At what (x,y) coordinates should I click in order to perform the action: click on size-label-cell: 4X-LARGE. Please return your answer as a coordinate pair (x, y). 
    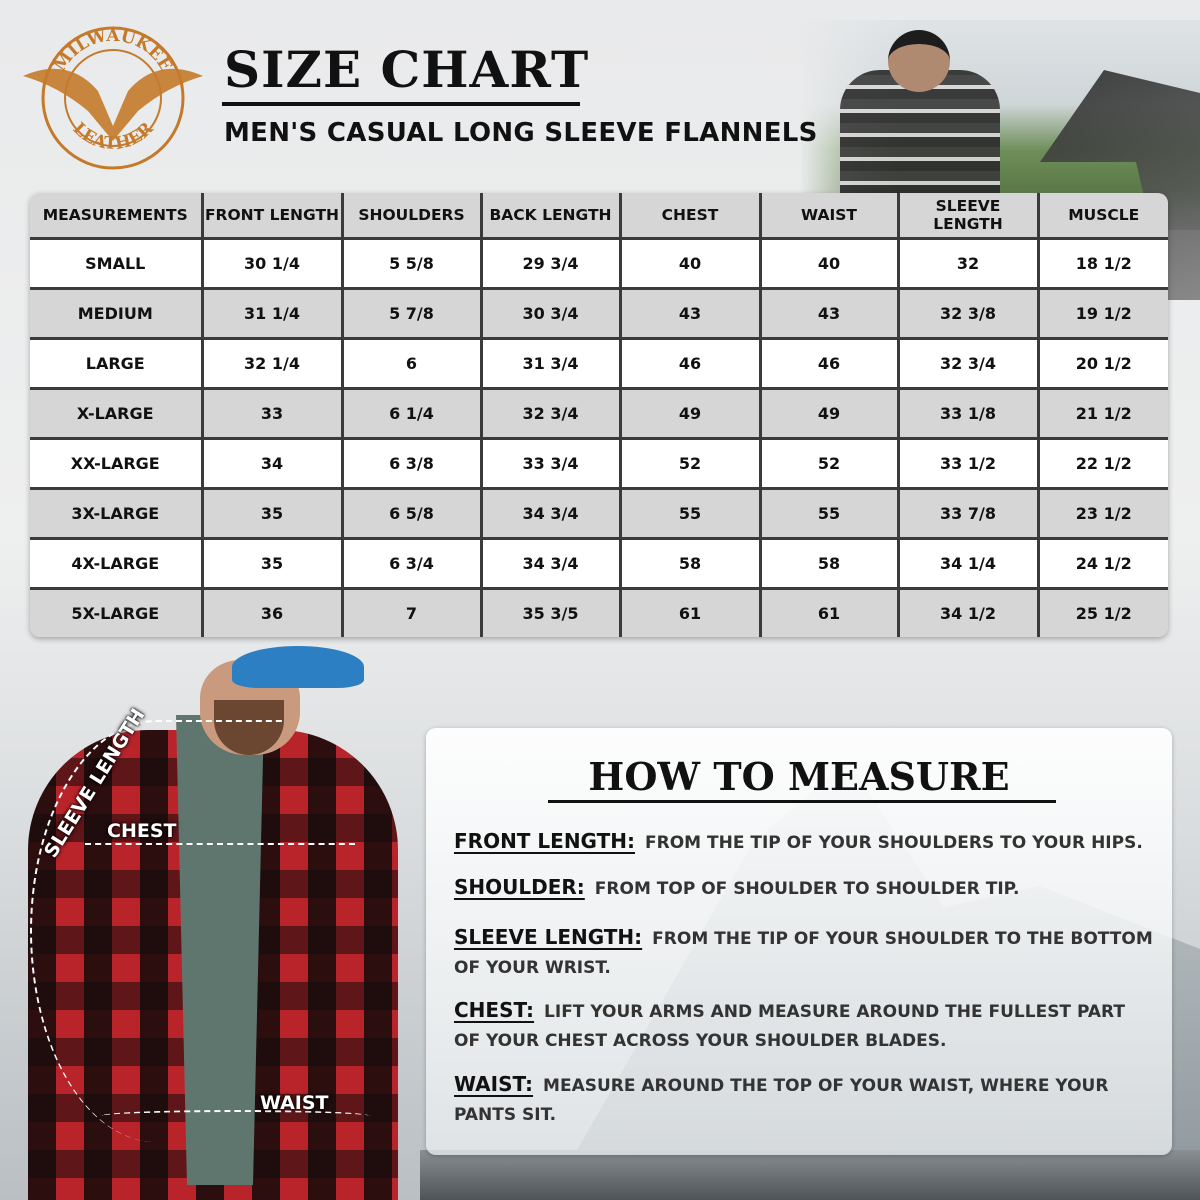
    Looking at the image, I should click on (117, 563).